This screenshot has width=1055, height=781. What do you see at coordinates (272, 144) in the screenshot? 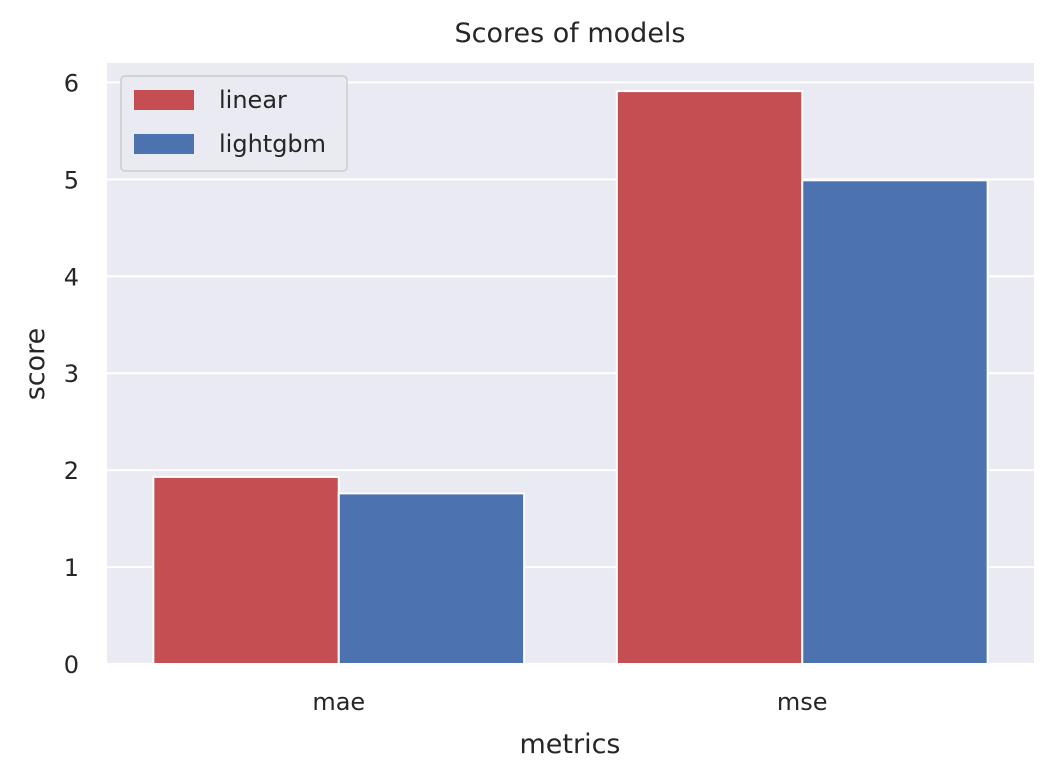
I see `legend-label-lightgbm: lightgbm` at bounding box center [272, 144].